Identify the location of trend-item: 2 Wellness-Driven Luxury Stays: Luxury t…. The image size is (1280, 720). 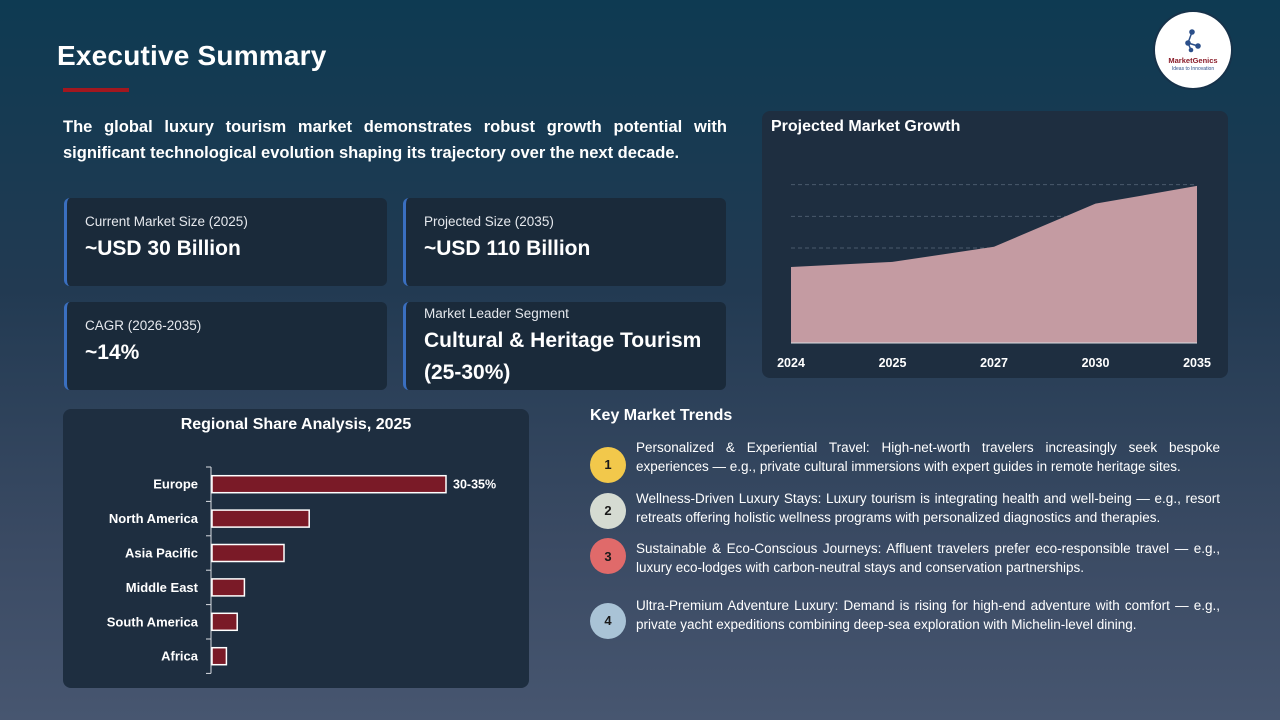
(905, 509).